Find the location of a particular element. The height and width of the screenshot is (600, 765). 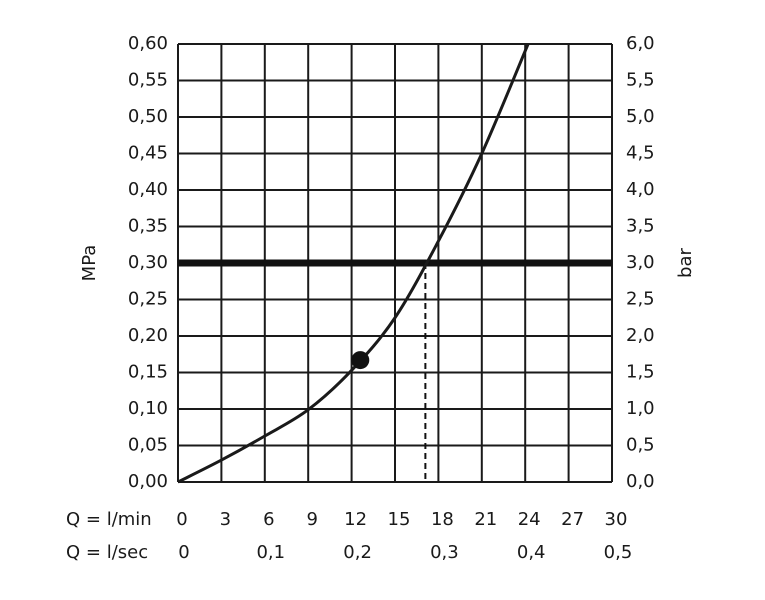

y-tick-label: 0,20 is located at coordinates (148, 335).